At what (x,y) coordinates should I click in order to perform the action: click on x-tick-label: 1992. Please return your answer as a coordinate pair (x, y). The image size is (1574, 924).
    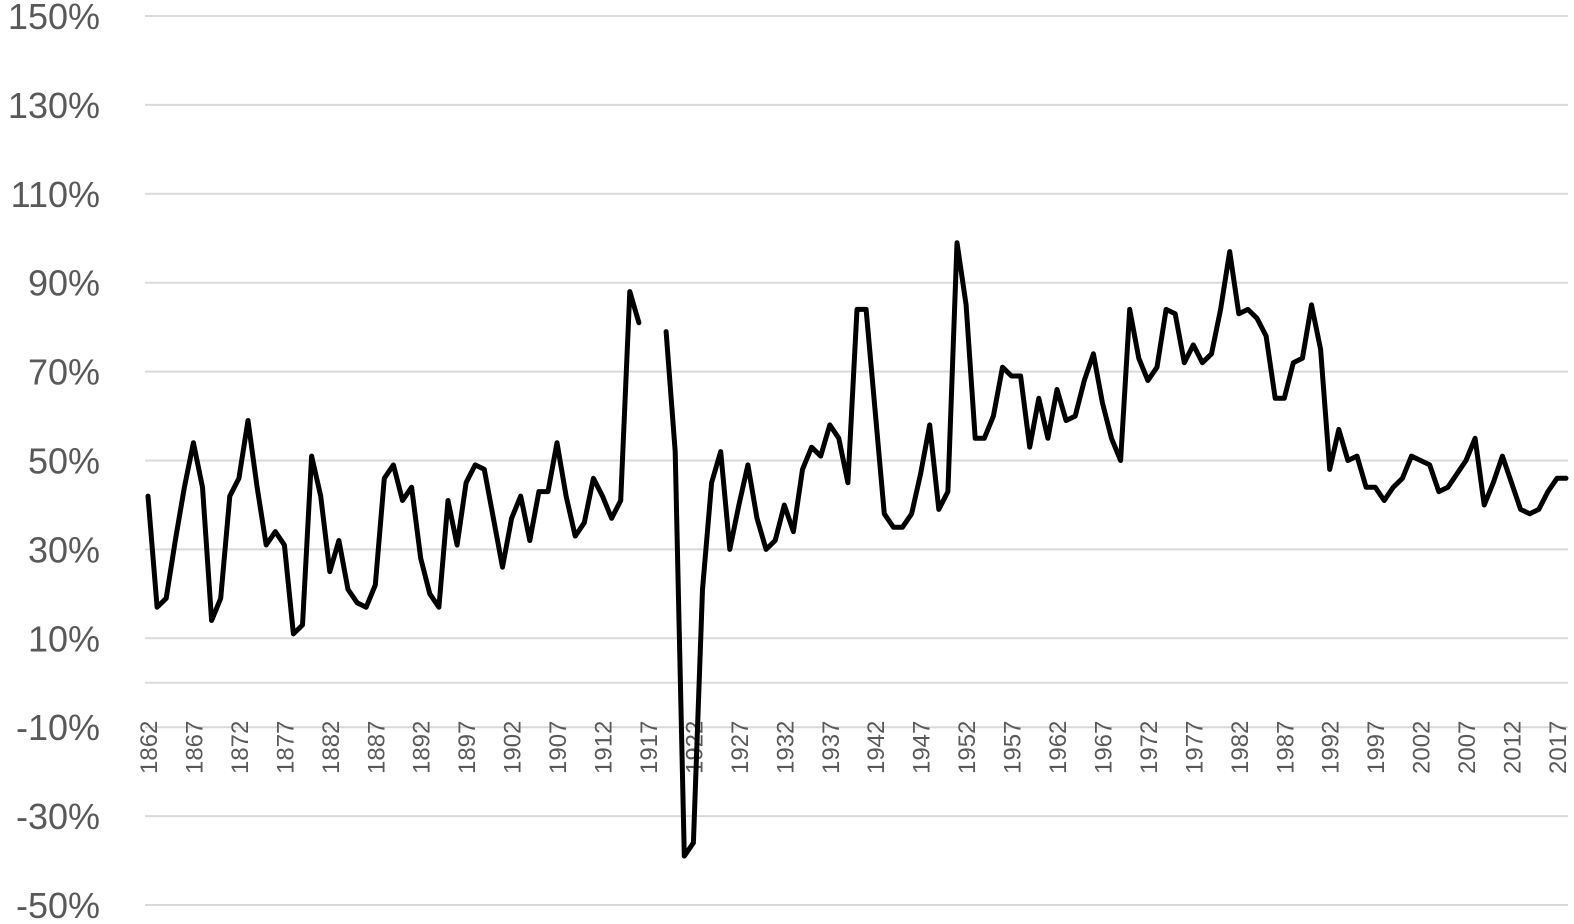
    Looking at the image, I should click on (1331, 747).